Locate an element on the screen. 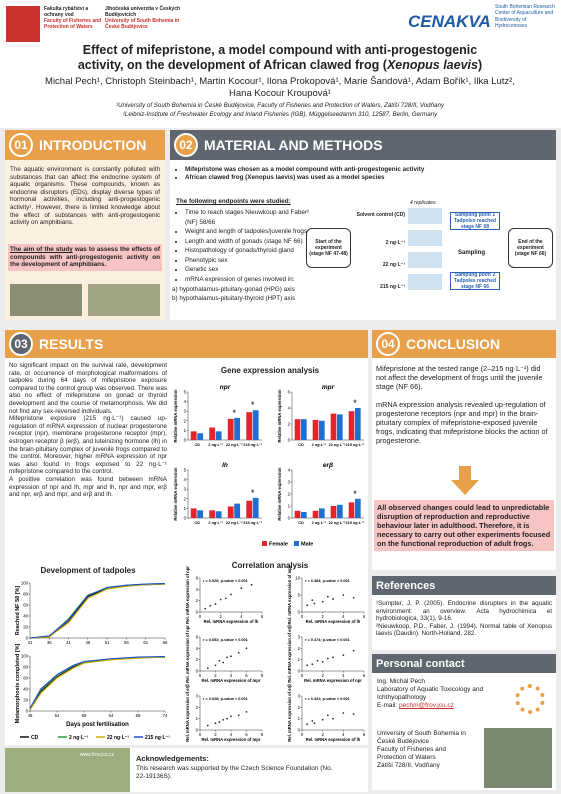 The width and height of the screenshot is (561, 794). x-axis-label: Rel. mRNA expression of lh is located at coordinates (333, 739).